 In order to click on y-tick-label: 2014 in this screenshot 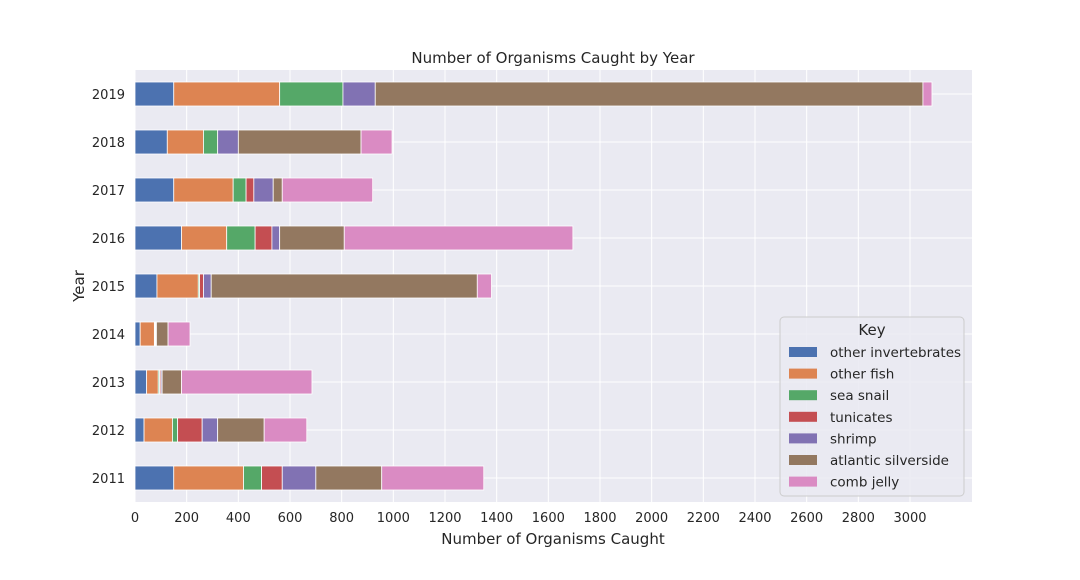, I will do `click(108, 335)`.